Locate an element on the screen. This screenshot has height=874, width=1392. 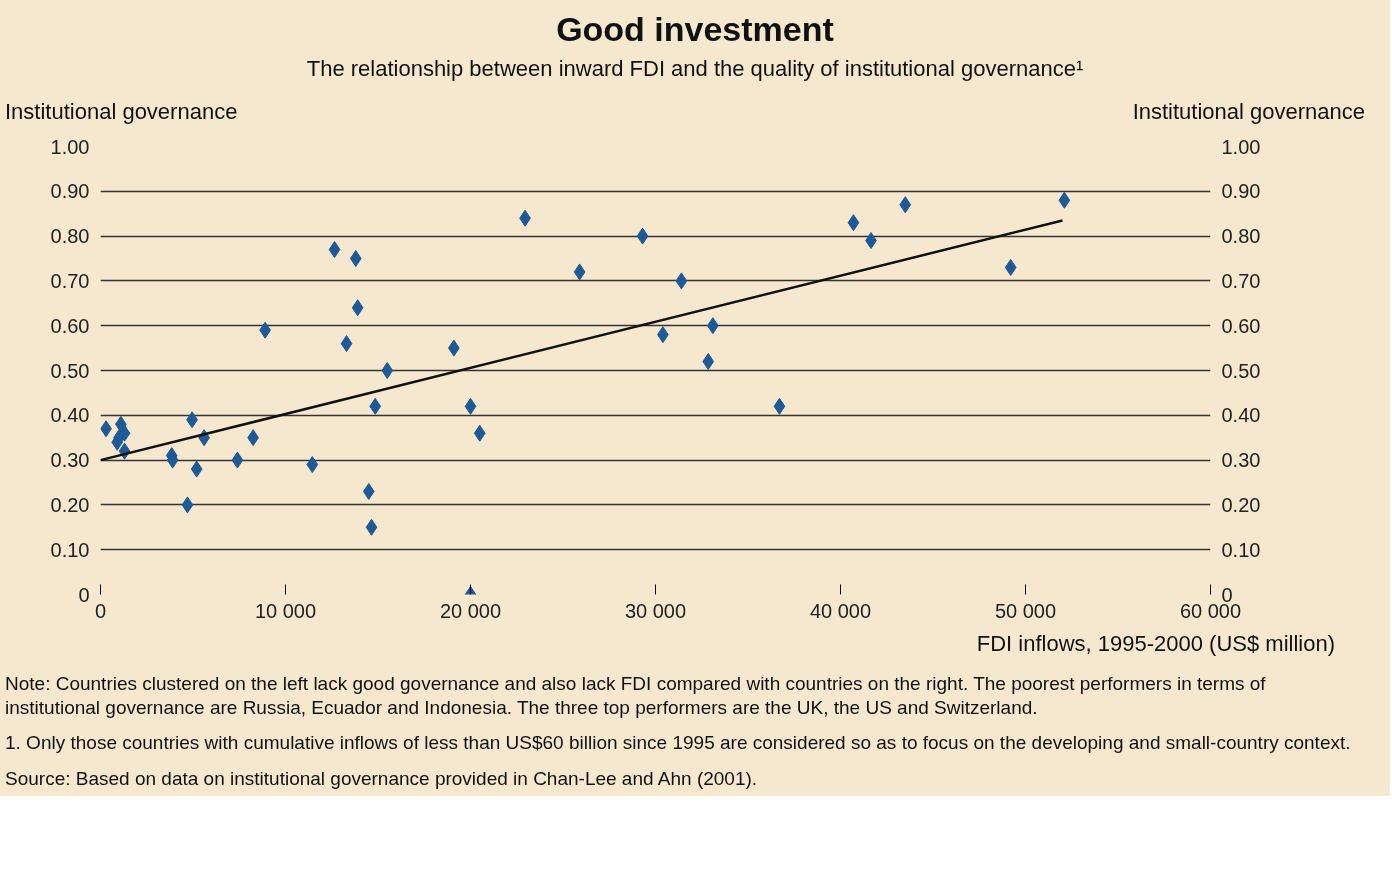
x-axis-title: FDI inflows, 1995-2000 (US$ million) is located at coordinates (1155, 644).